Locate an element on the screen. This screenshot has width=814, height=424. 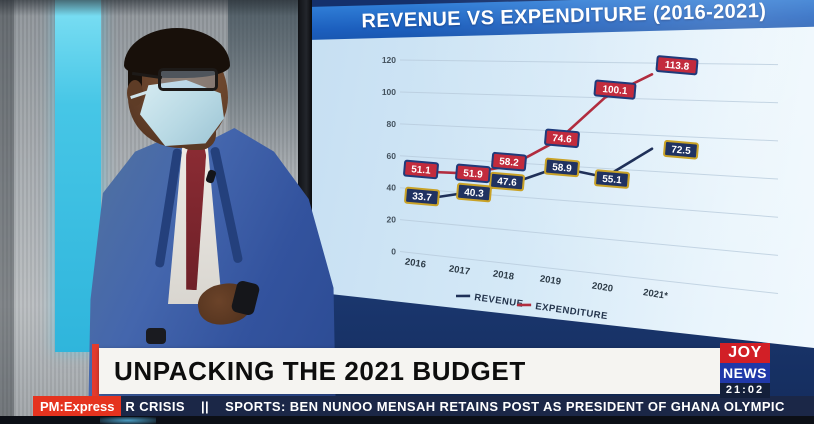
joy-news-logo: JOY NEWS 21:02 is located at coordinates (745, 370).